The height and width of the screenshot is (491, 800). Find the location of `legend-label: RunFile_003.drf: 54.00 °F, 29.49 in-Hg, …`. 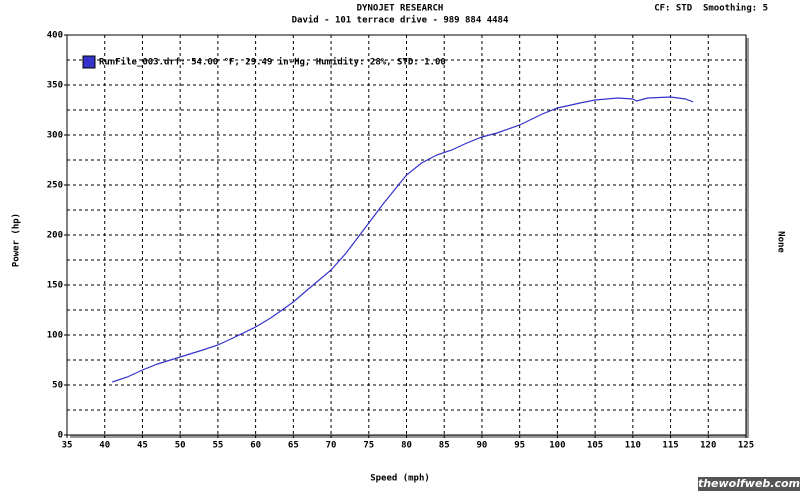

legend-label: RunFile_003.drf: 54.00 °F, 29.49 in-Hg, … is located at coordinates (272, 62).